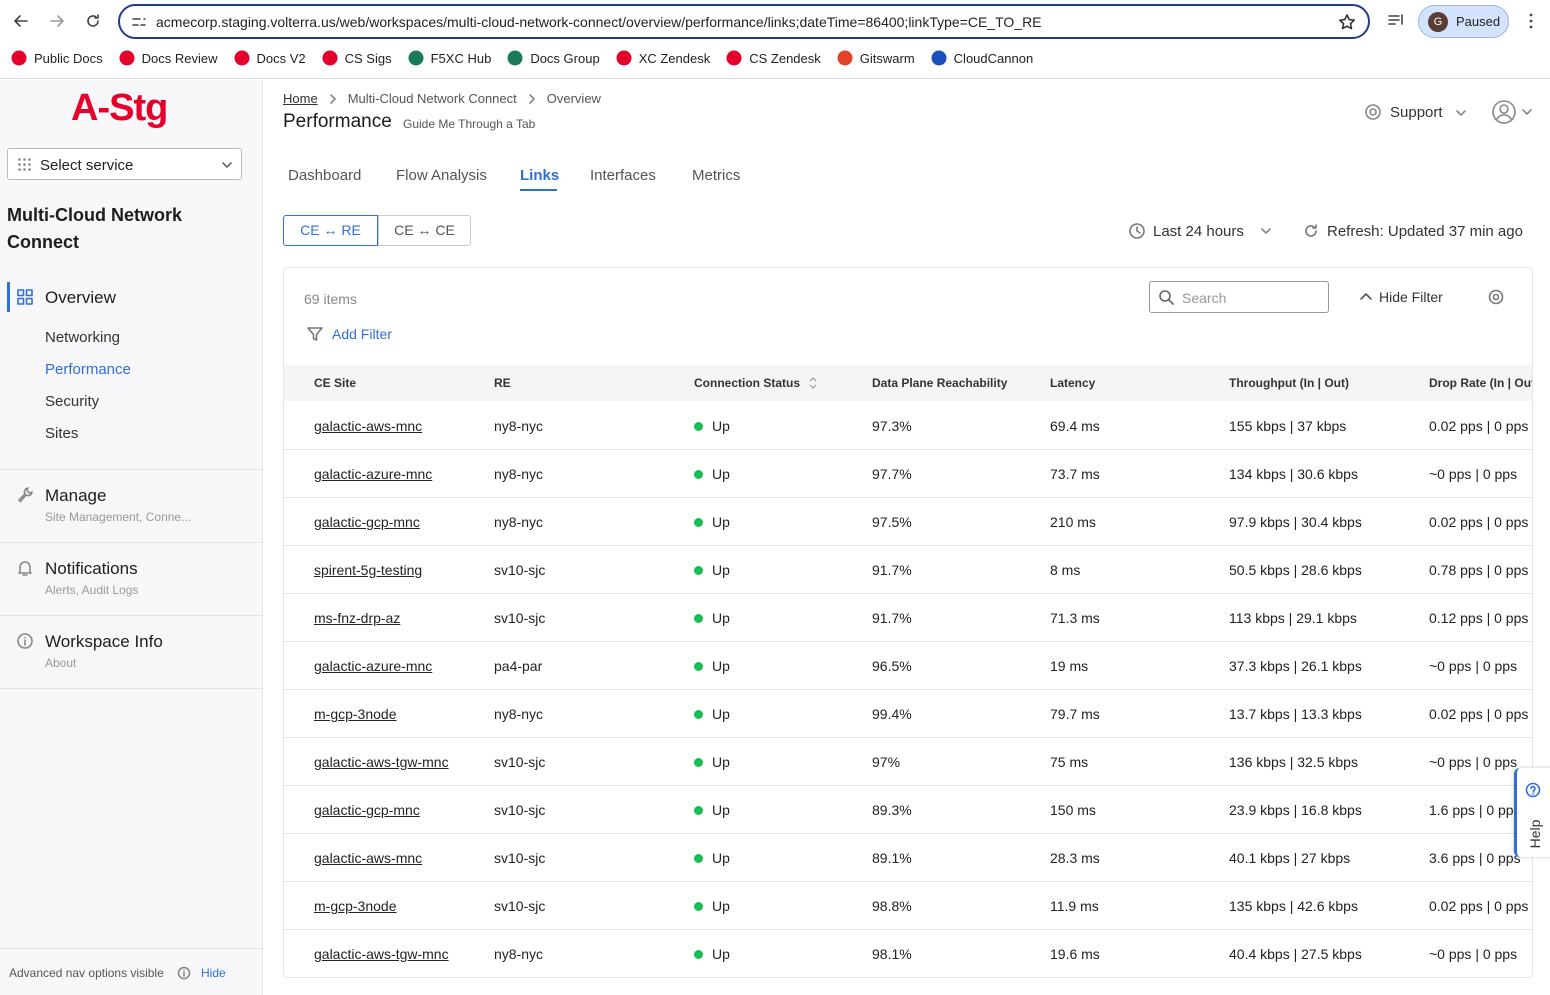  Describe the element at coordinates (213, 973) in the screenshot. I see `footer-link: Hide` at that location.